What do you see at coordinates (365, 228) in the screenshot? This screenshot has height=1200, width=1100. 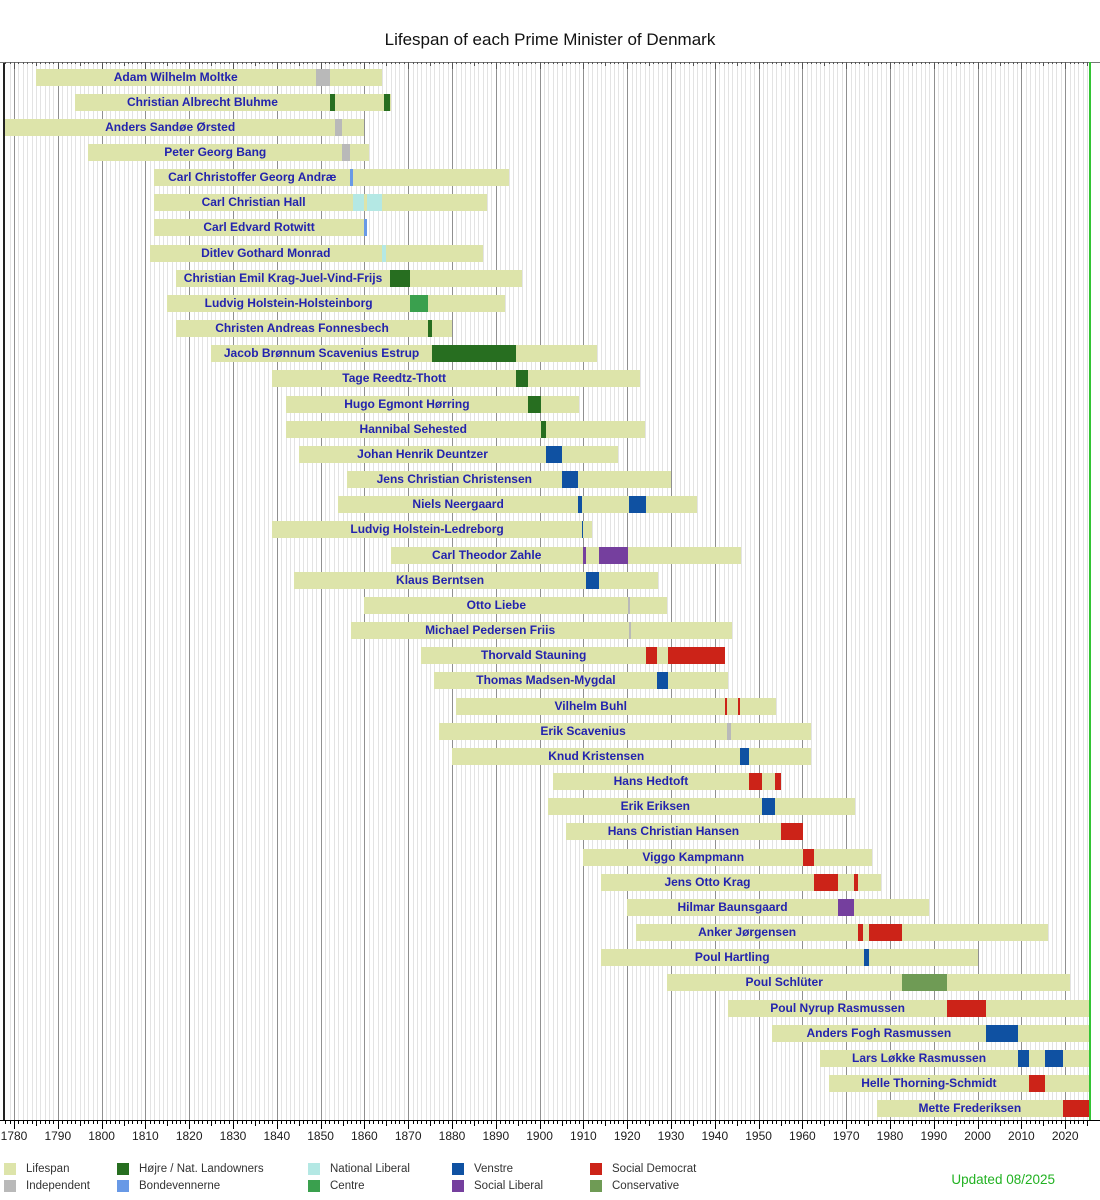 I see `term-segment-bondevennerne` at bounding box center [365, 228].